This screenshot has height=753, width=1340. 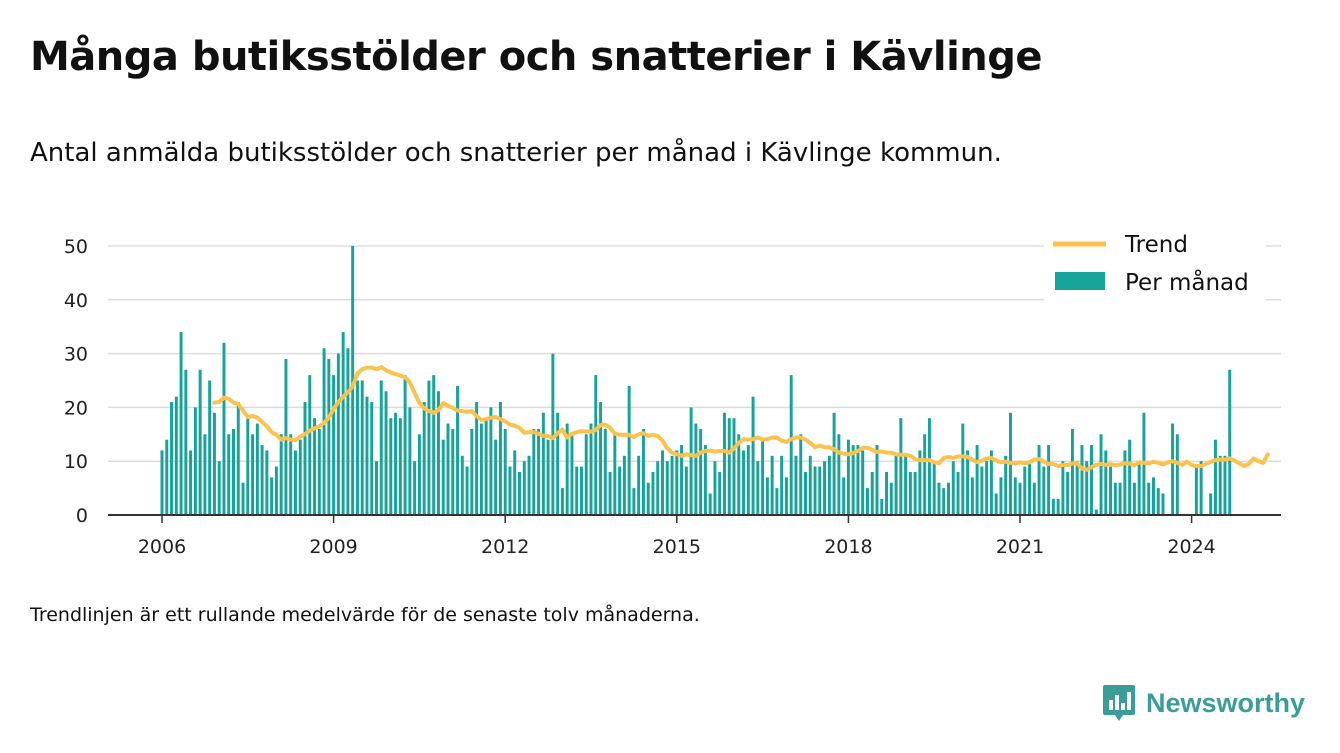 I want to click on legend-bar-swatch, so click(x=1080, y=281).